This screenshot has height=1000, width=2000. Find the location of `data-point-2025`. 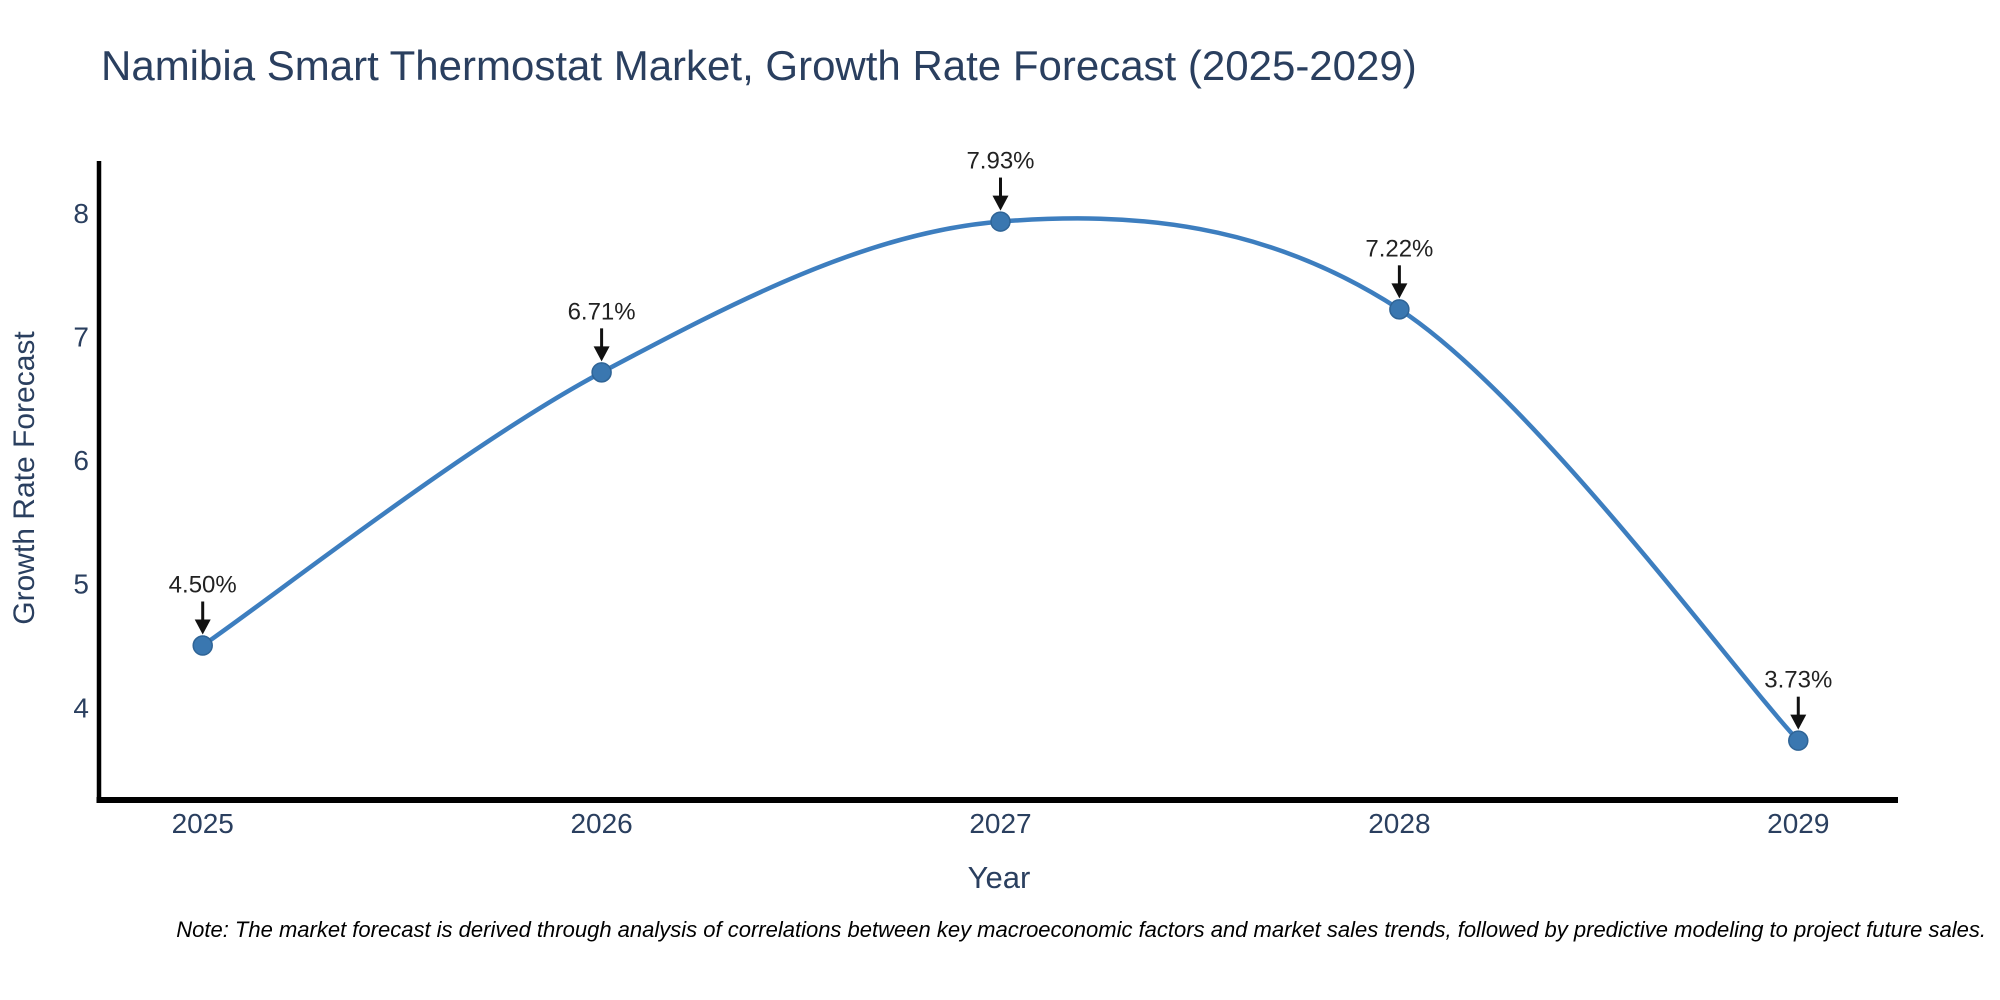

data-point-2025 is located at coordinates (202, 645).